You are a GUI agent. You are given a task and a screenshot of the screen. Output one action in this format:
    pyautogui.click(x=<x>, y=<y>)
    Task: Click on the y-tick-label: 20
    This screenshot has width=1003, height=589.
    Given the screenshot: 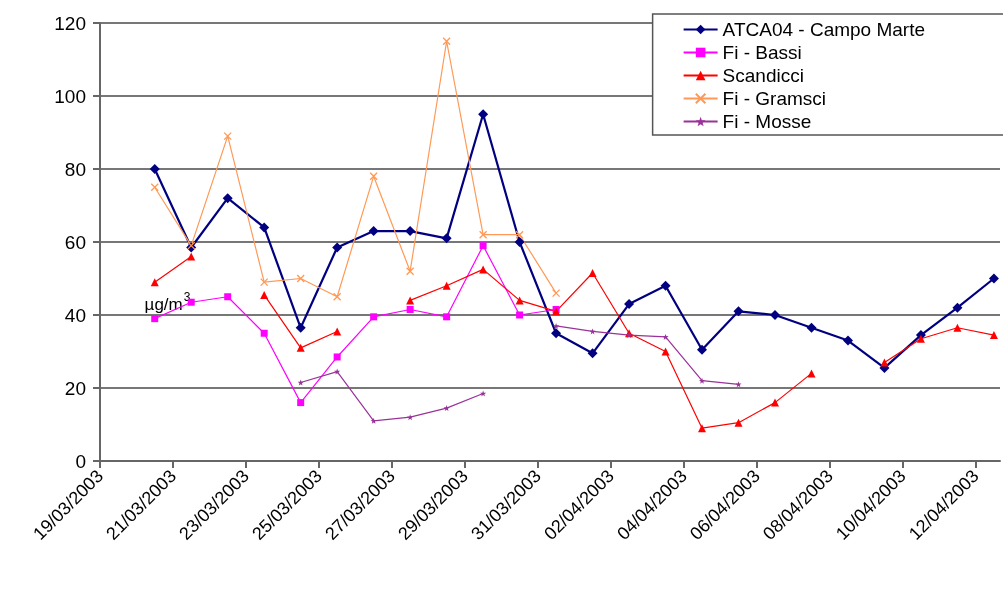 What is the action you would take?
    pyautogui.click(x=75, y=388)
    